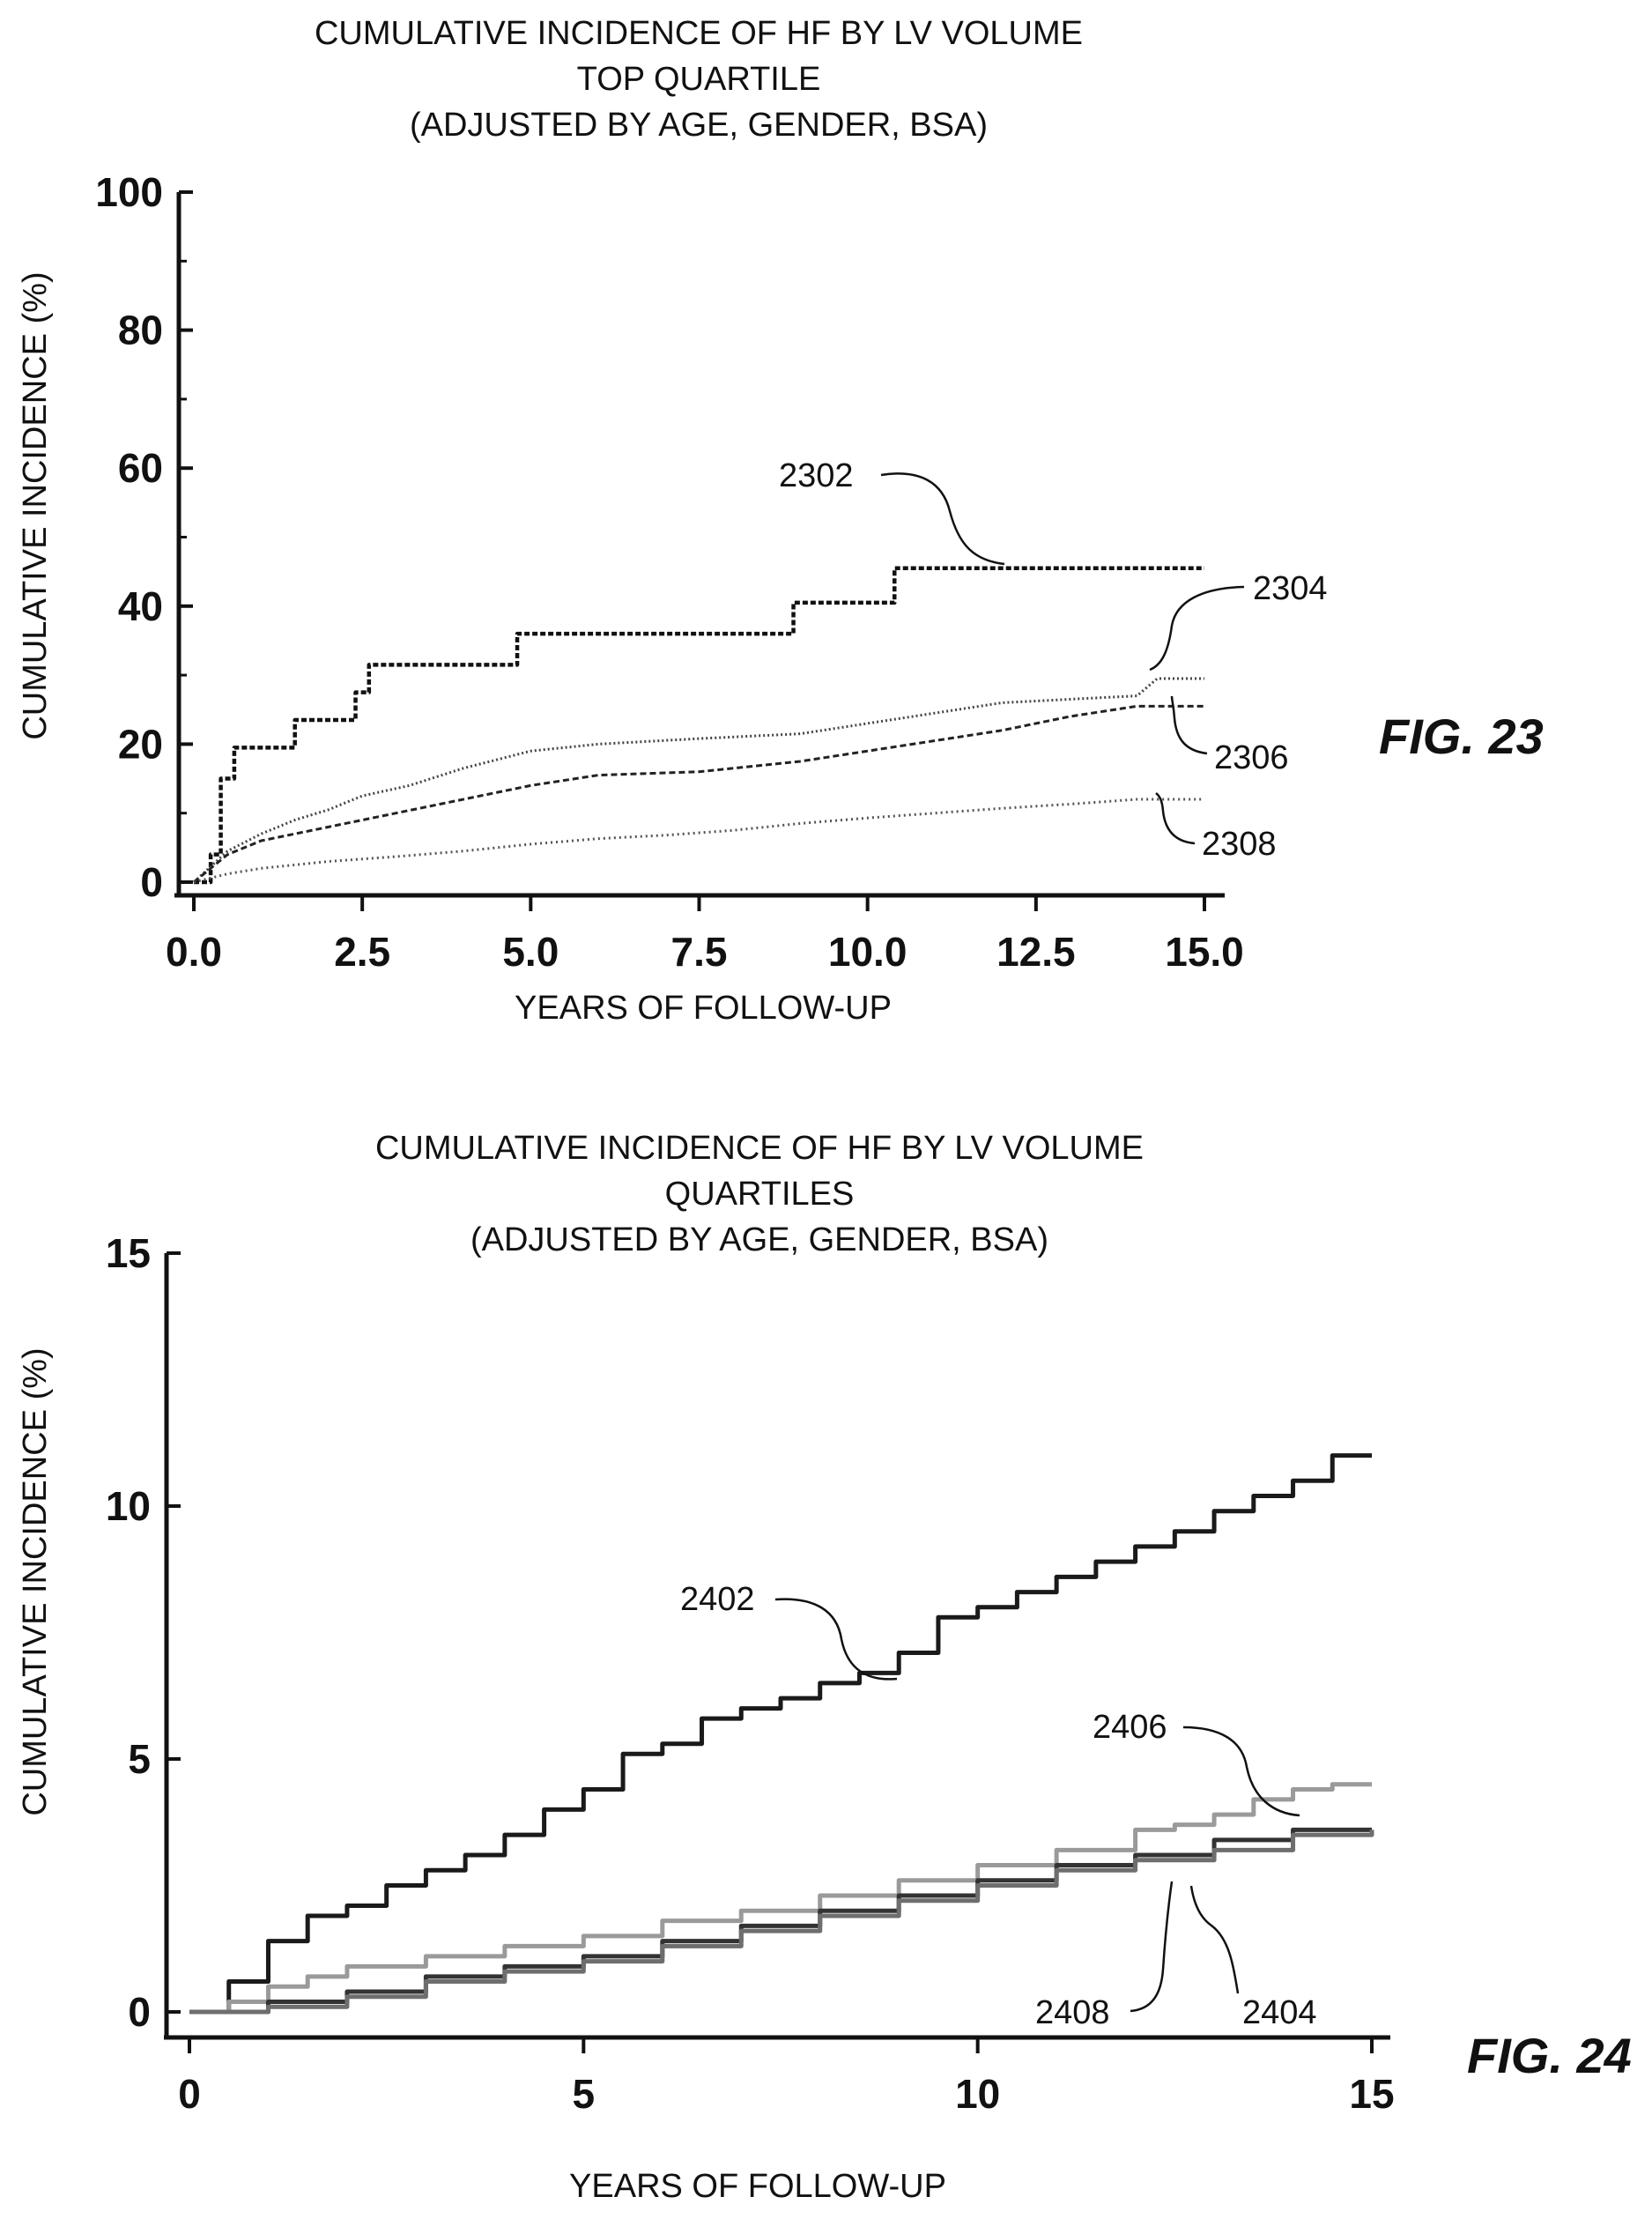 This screenshot has width=1652, height=2219. What do you see at coordinates (699, 33) in the screenshot?
I see `fig23-title-line-1: CUMULATIVE INCIDENCE OF HF BY LV VOLUME` at bounding box center [699, 33].